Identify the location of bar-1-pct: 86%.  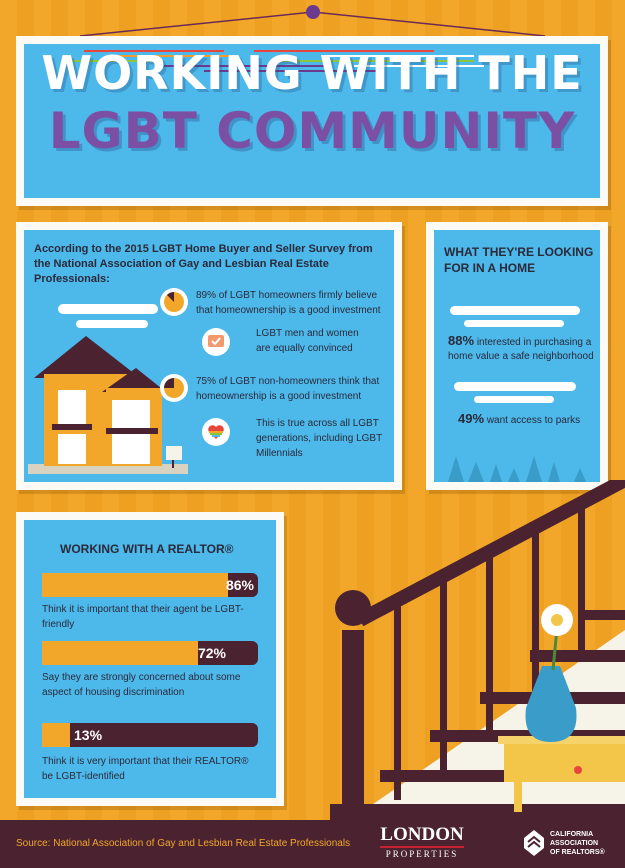
(239, 585).